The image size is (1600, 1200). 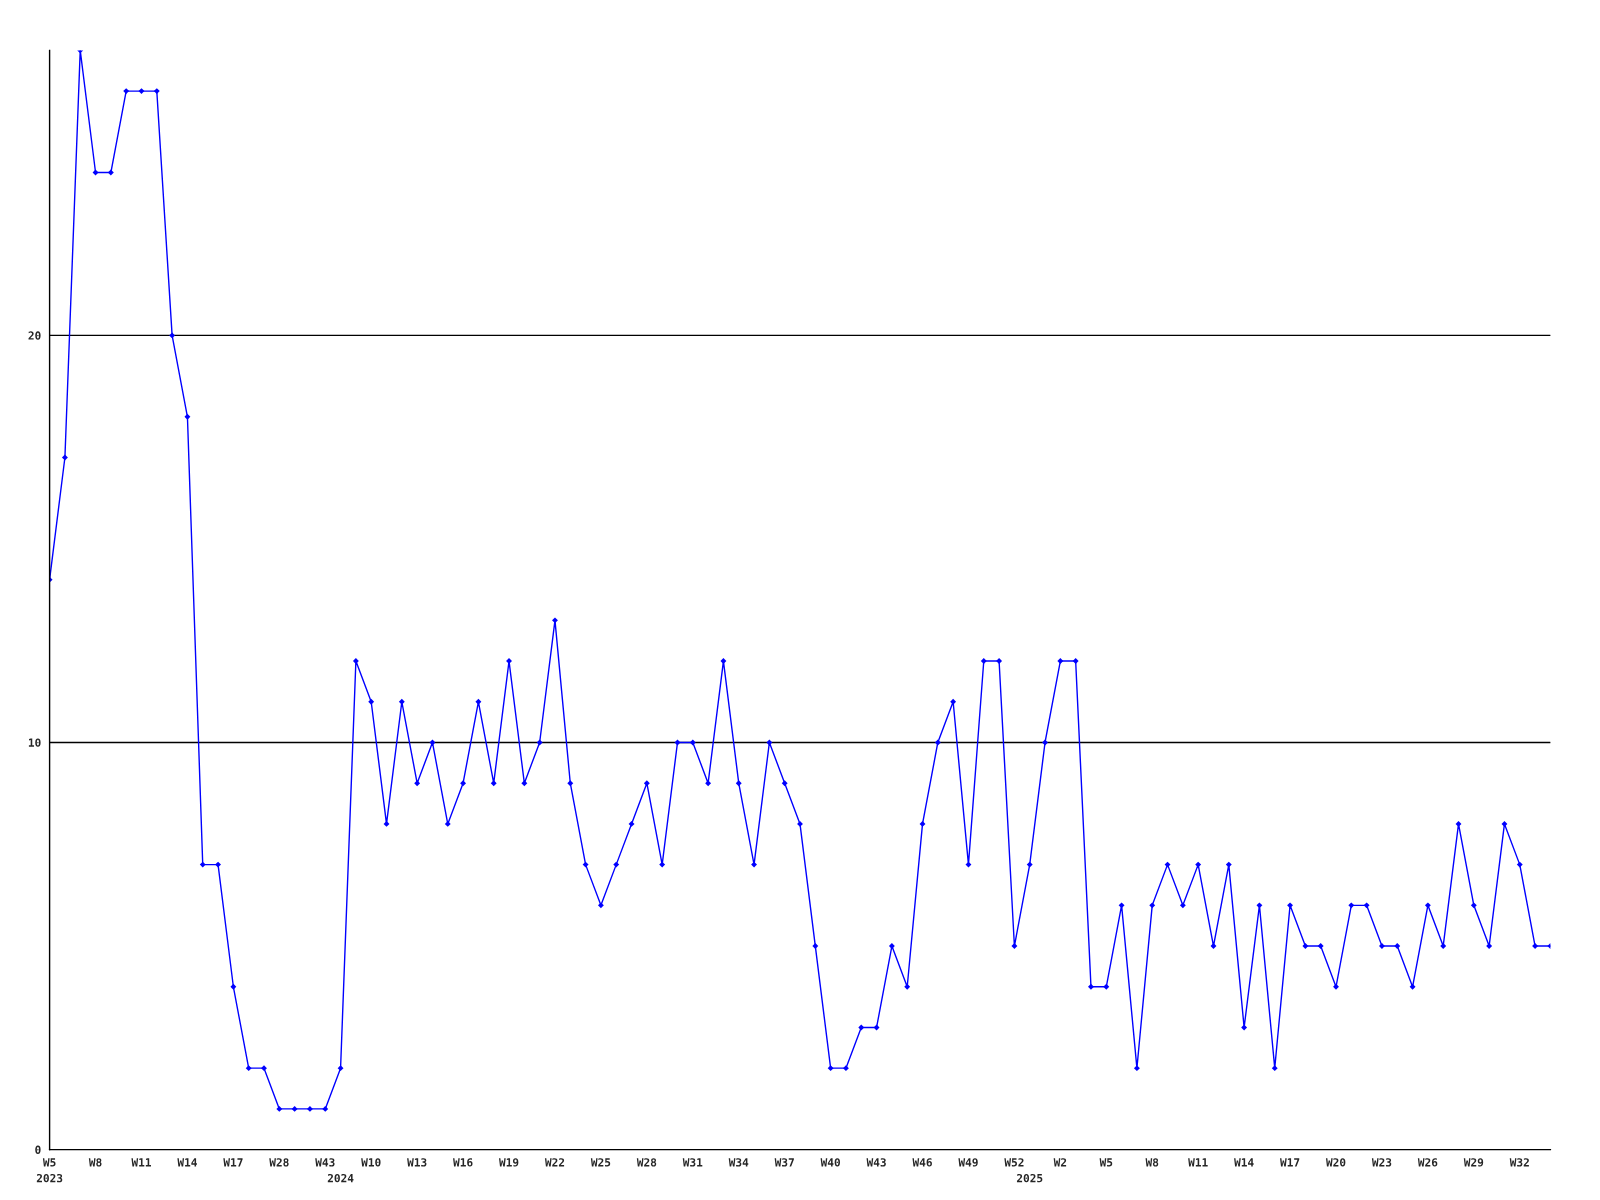 What do you see at coordinates (968, 1162) in the screenshot?
I see `x-tick-label: W49` at bounding box center [968, 1162].